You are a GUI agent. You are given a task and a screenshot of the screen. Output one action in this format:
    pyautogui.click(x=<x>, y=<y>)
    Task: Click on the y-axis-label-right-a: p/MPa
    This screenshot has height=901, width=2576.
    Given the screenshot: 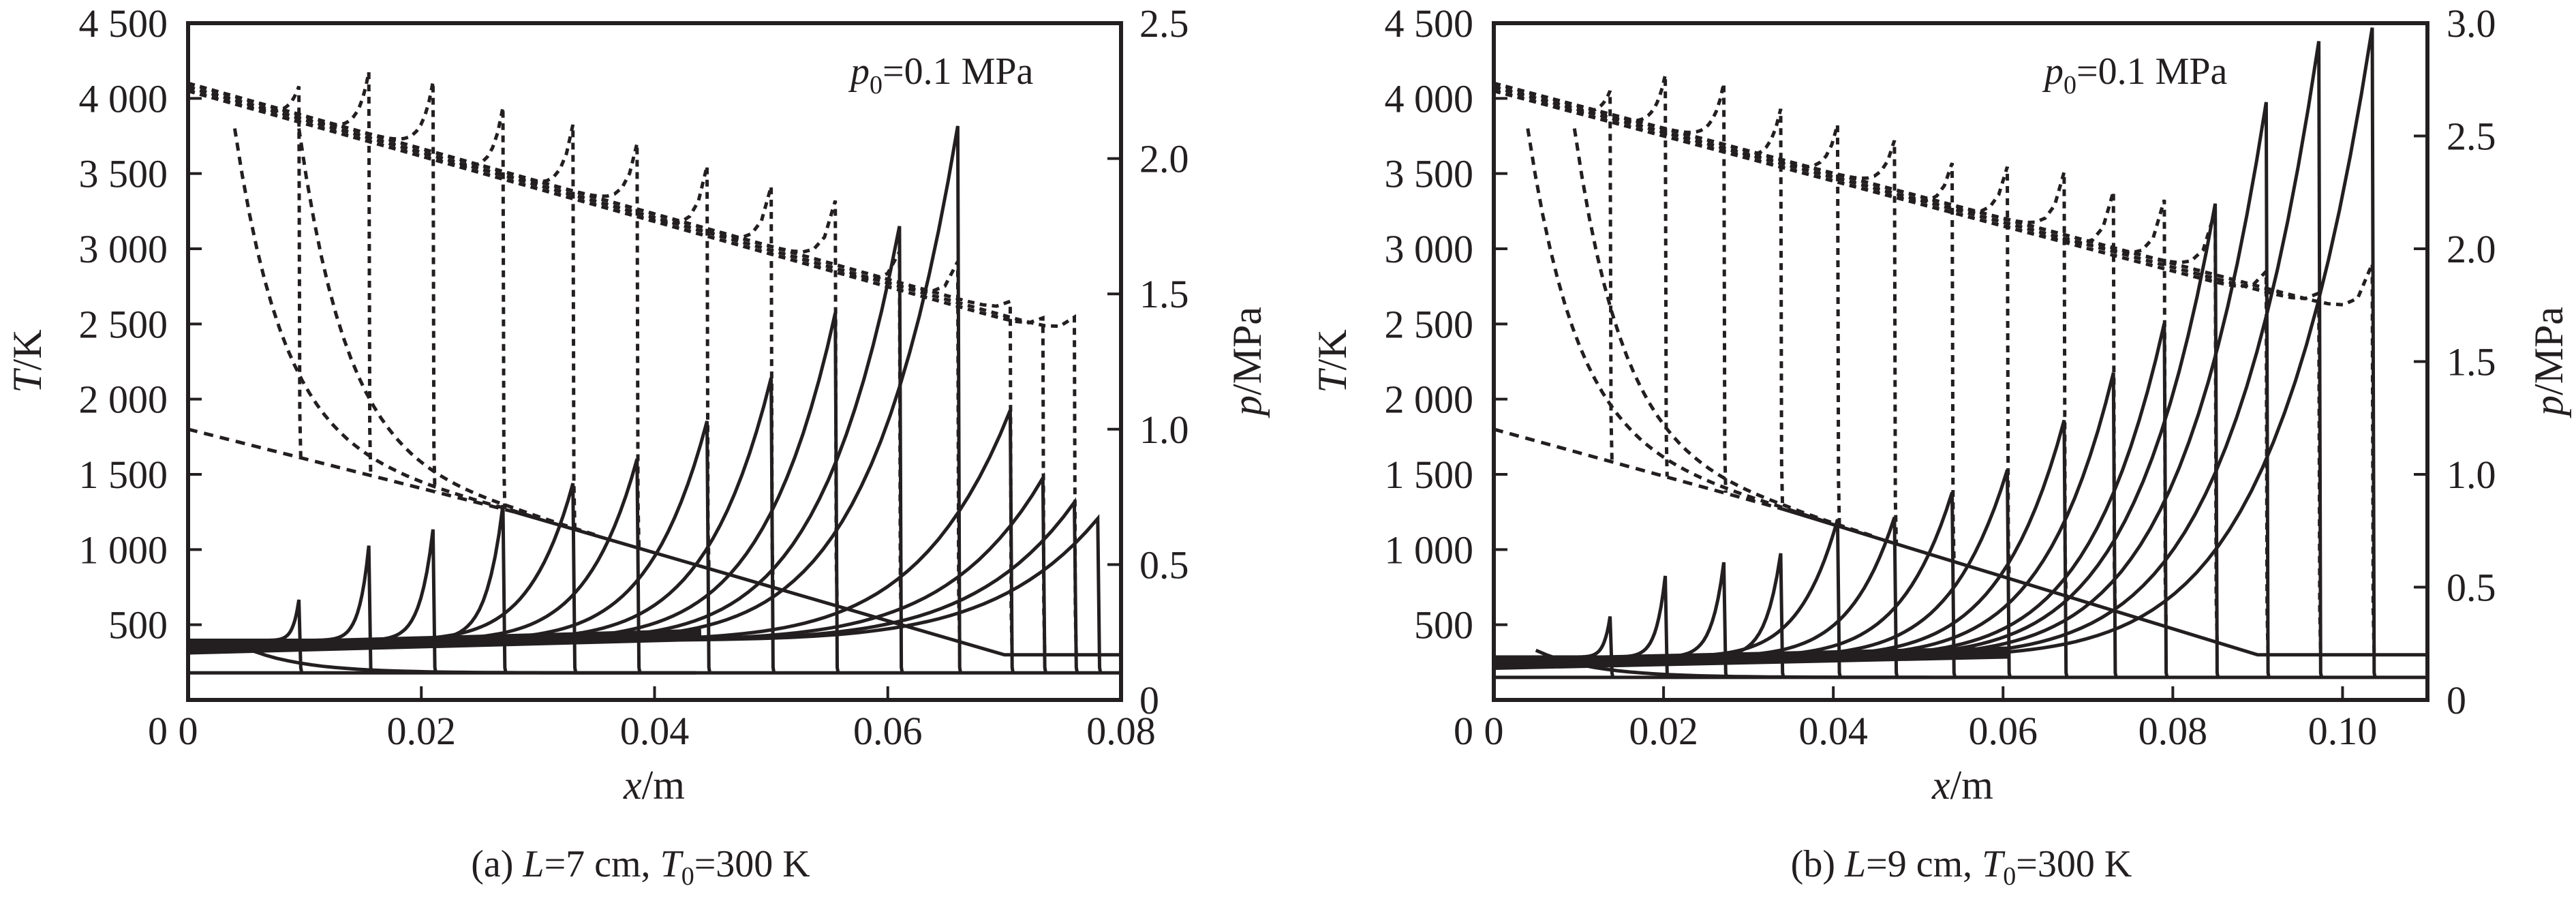 What is the action you would take?
    pyautogui.click(x=1247, y=362)
    